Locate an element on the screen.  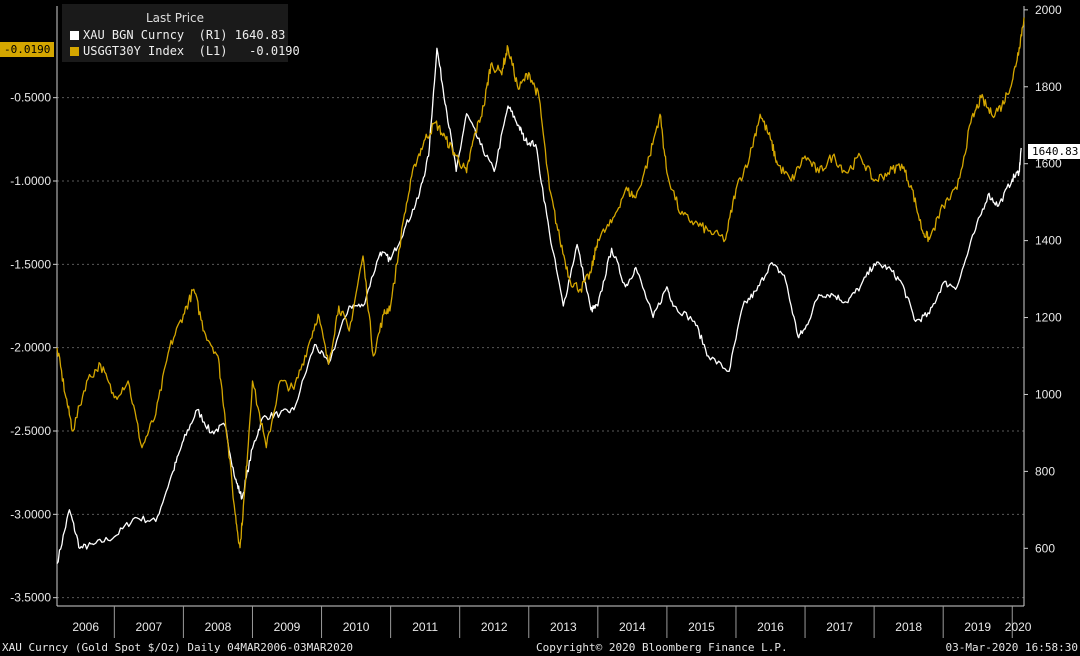
x-tick-label: 2006 is located at coordinates (85, 627).